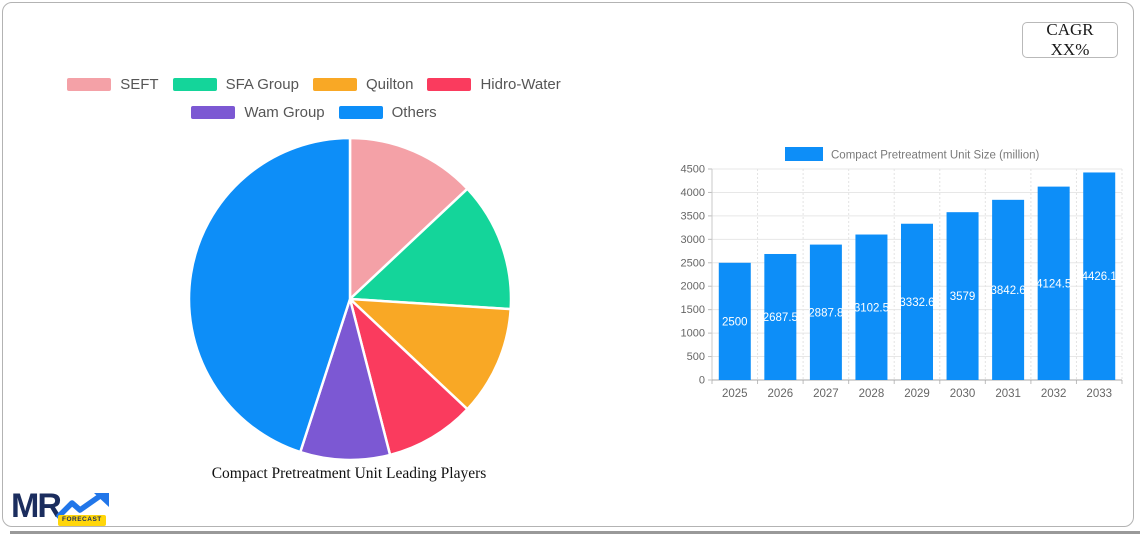 This screenshot has width=1140, height=535. I want to click on legend-item-sfa-group: SFA Group, so click(235, 84).